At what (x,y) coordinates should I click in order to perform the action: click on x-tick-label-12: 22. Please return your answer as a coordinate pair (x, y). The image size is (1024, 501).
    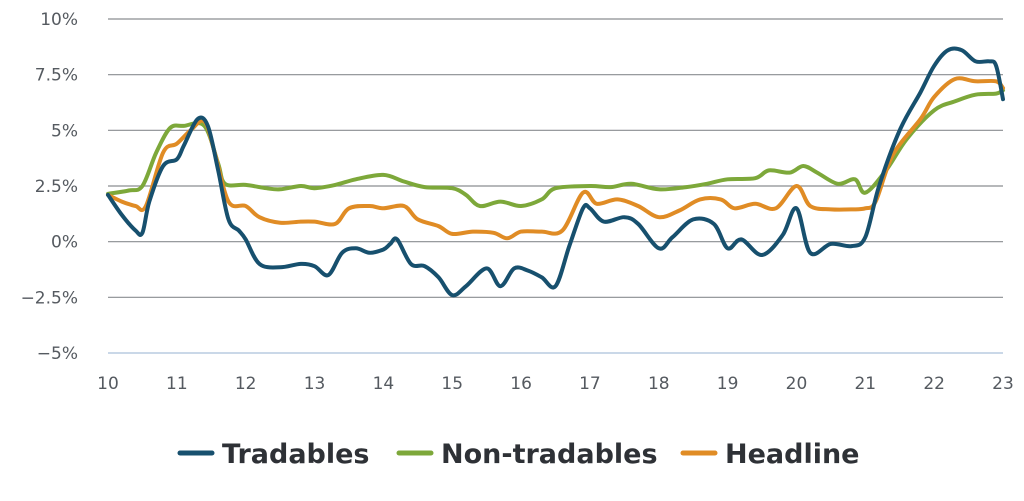
    Looking at the image, I should click on (934, 384).